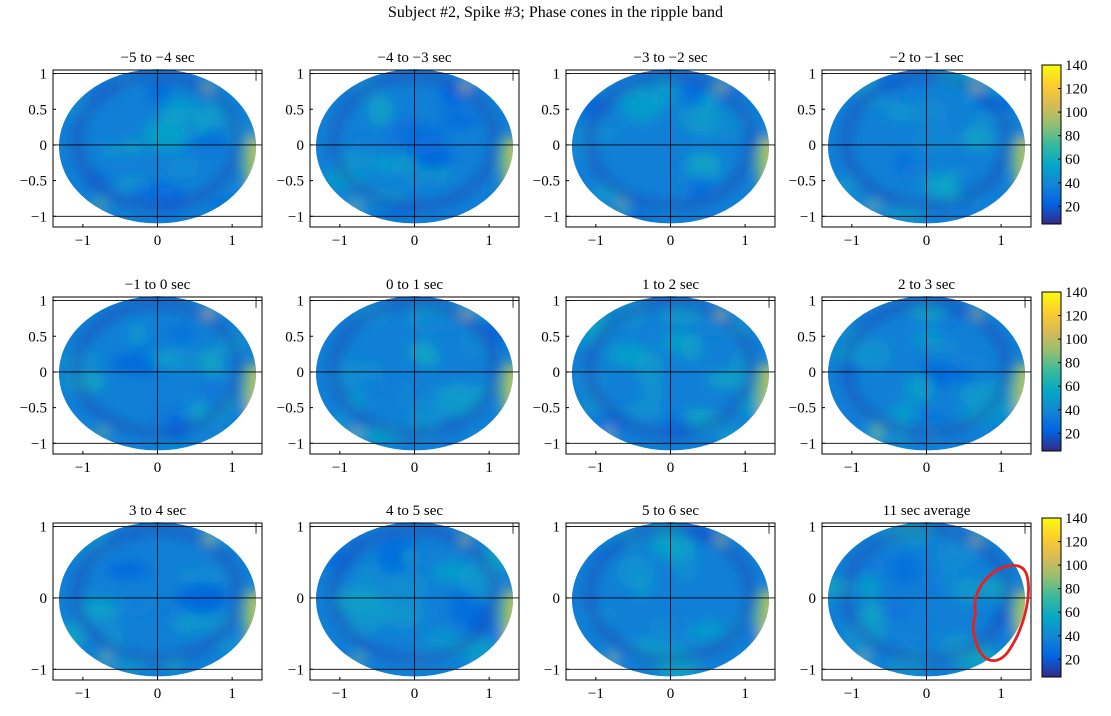  What do you see at coordinates (1076, 113) in the screenshot?
I see `colorbar-tick-label: 100` at bounding box center [1076, 113].